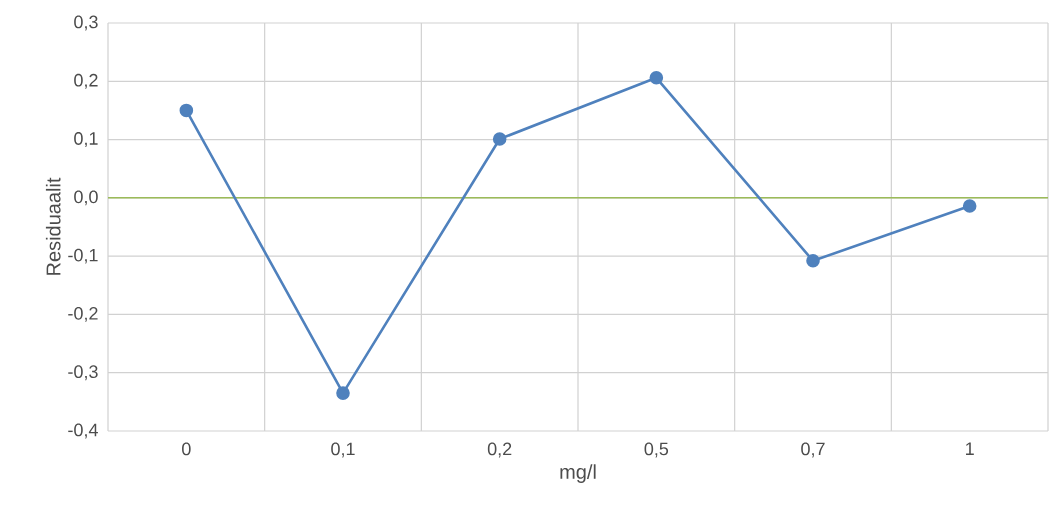  Describe the element at coordinates (186, 449) in the screenshot. I see `x-tick-label: 0` at that location.